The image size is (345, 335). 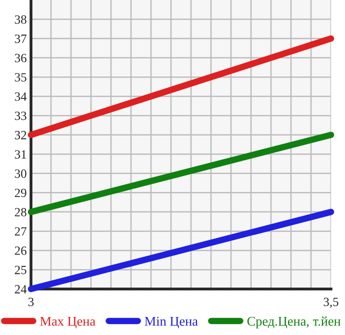 What do you see at coordinates (20, 193) in the screenshot?
I see `y-tick-label: 29` at bounding box center [20, 193].